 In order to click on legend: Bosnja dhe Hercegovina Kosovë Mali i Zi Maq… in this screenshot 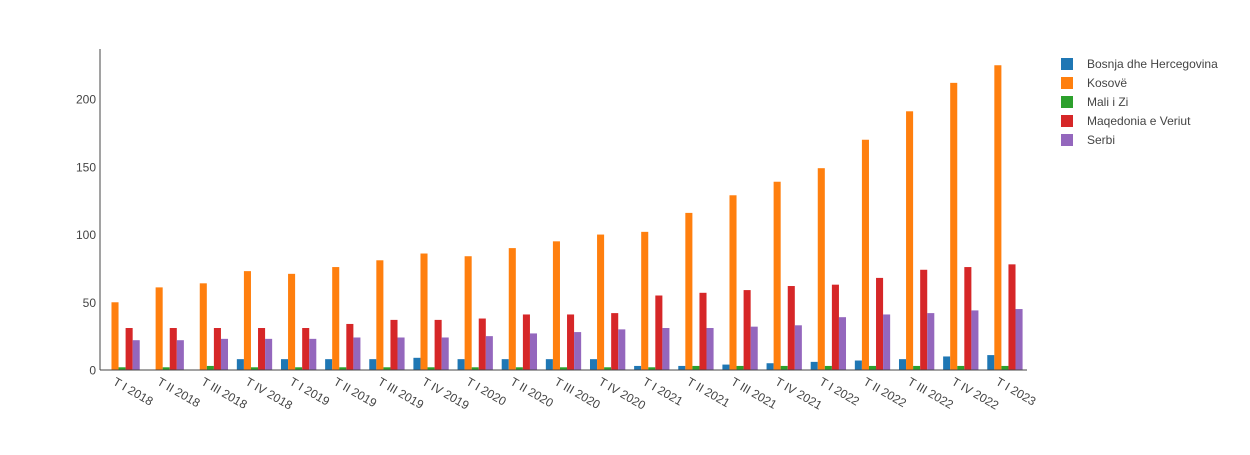, I will do `click(1139, 102)`.